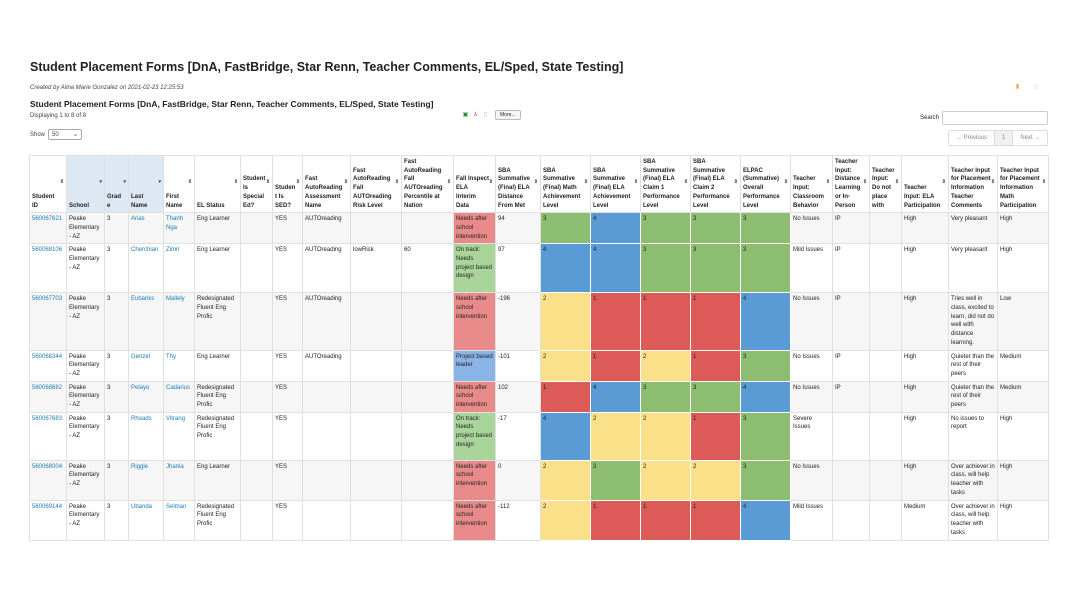  What do you see at coordinates (925, 184) in the screenshot?
I see `column-header: Teacher Input: ELA Participation ⇕` at bounding box center [925, 184].